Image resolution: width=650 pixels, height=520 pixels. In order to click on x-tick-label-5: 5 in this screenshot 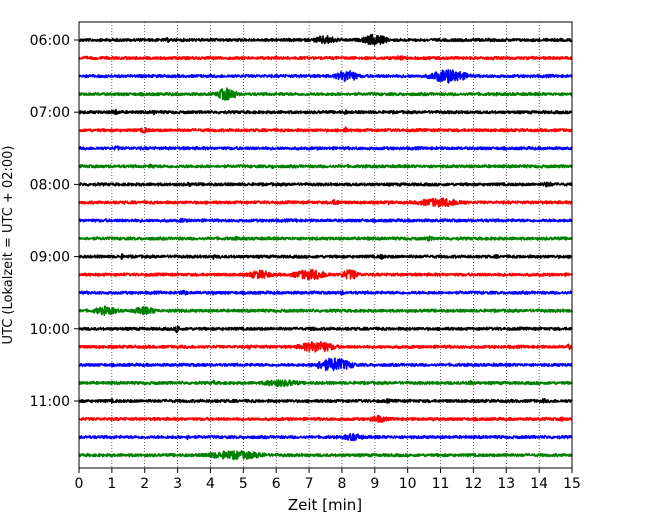, I will do `click(243, 484)`.